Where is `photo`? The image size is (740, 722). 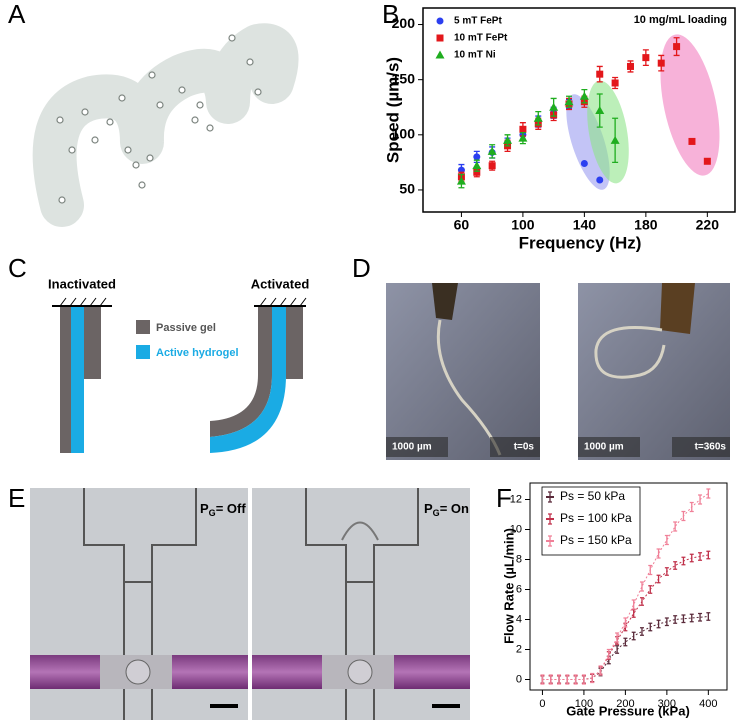 photo is located at coordinates (558, 371).